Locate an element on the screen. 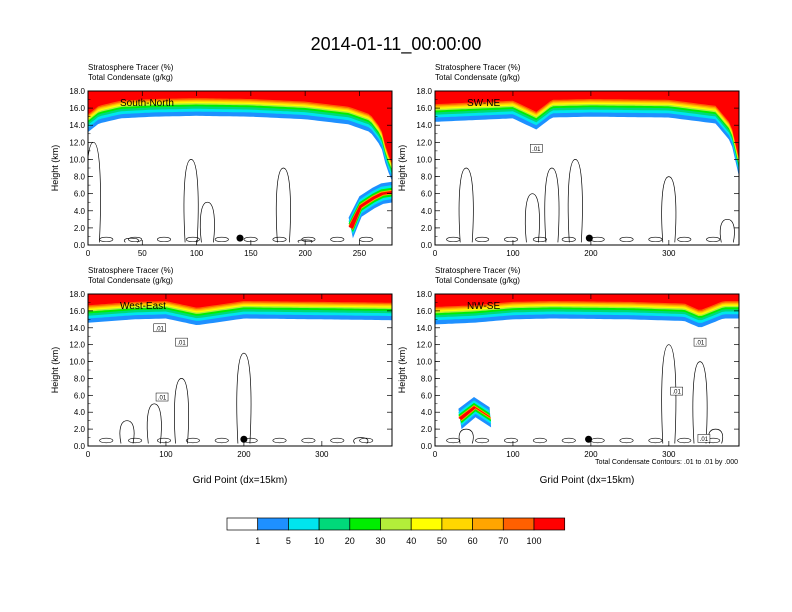 This screenshot has width=792, height=612. colorbar-label: 60 is located at coordinates (473, 541).